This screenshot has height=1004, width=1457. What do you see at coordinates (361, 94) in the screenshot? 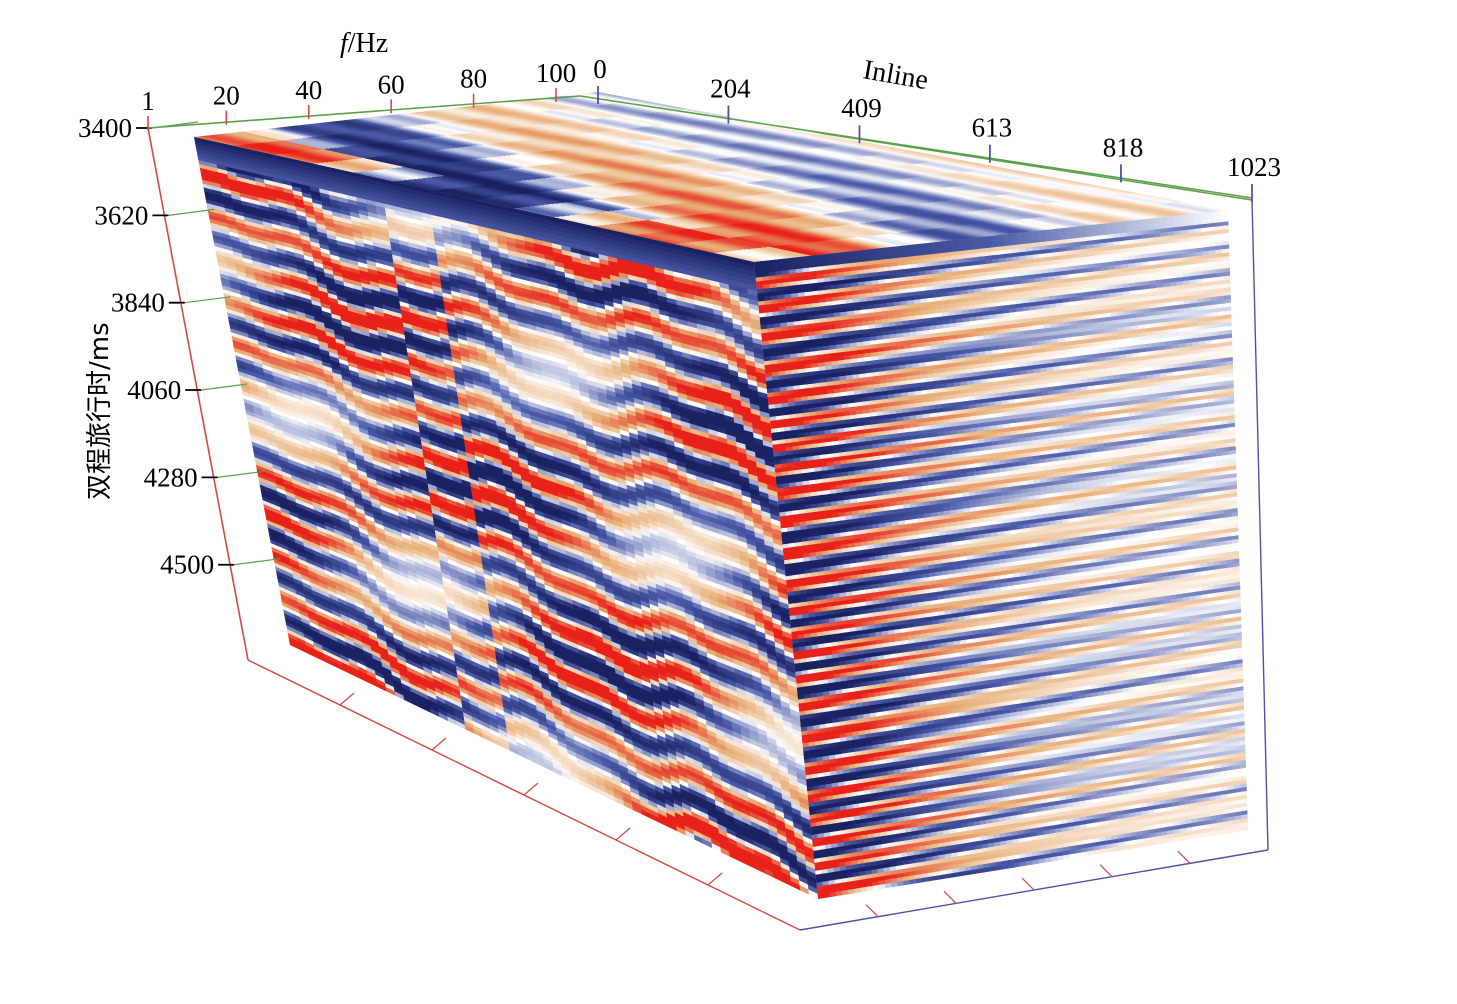
I see `frequency-axis: 1 20 40 60 80 100` at bounding box center [361, 94].